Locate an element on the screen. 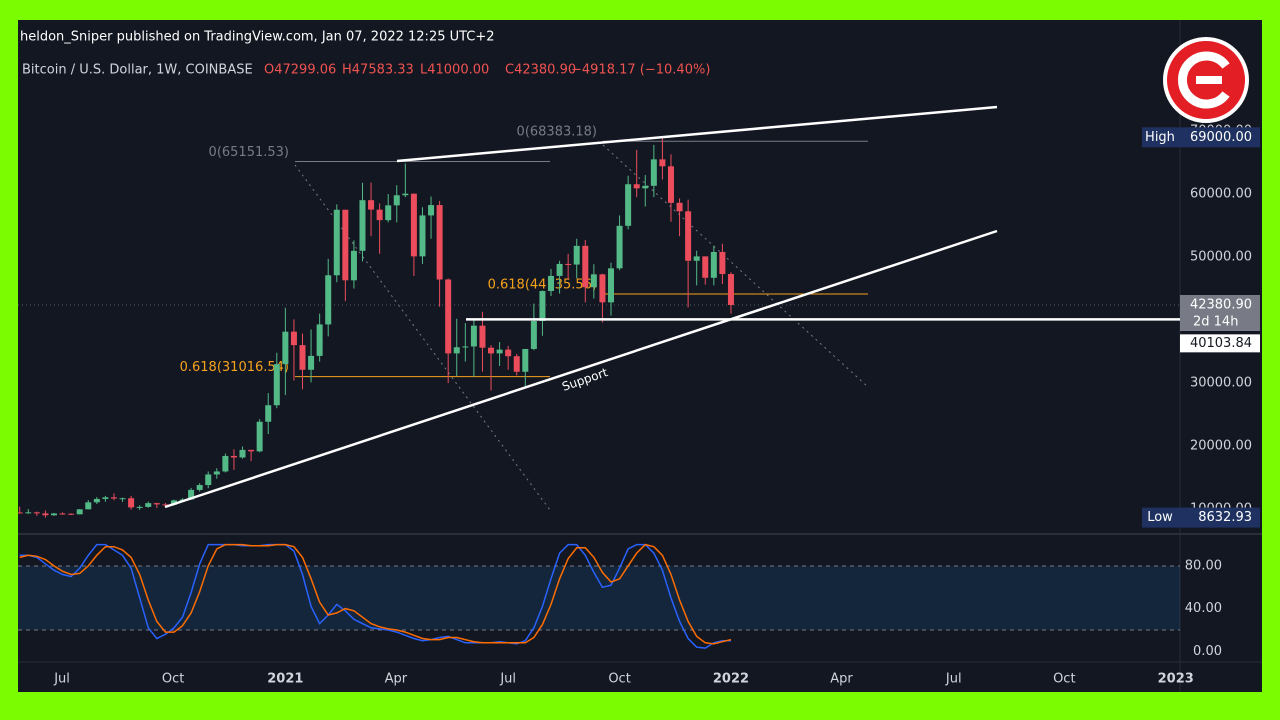 Image resolution: width=1280 pixels, height=720 pixels. logo is located at coordinates (1206, 80).